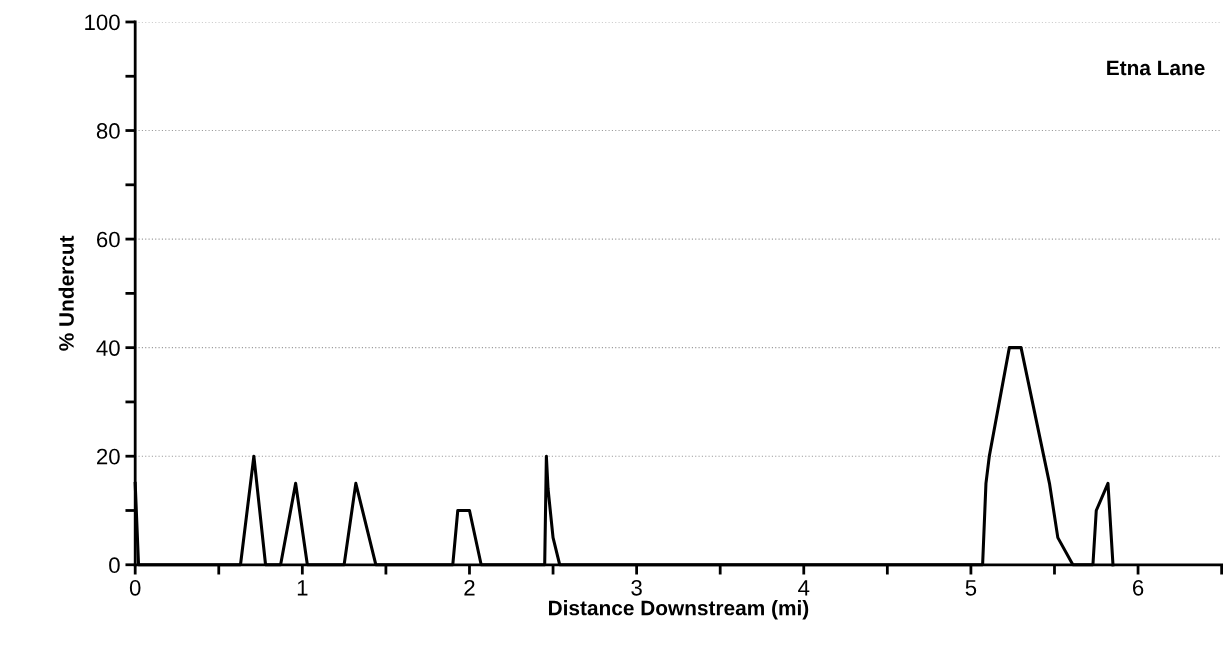 The height and width of the screenshot is (666, 1229). Describe the element at coordinates (971, 588) in the screenshot. I see `x-tick-label: 5` at that location.